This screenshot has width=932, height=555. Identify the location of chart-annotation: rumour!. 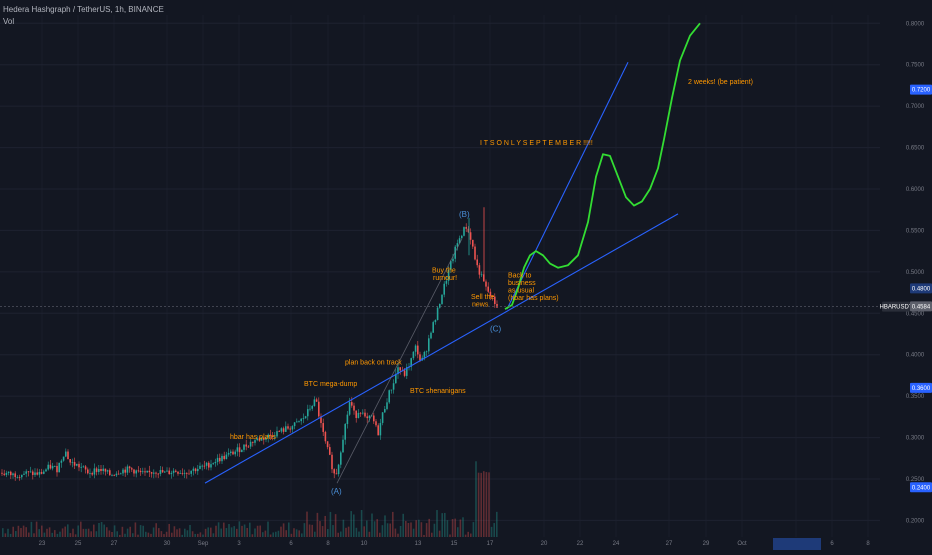
(445, 278).